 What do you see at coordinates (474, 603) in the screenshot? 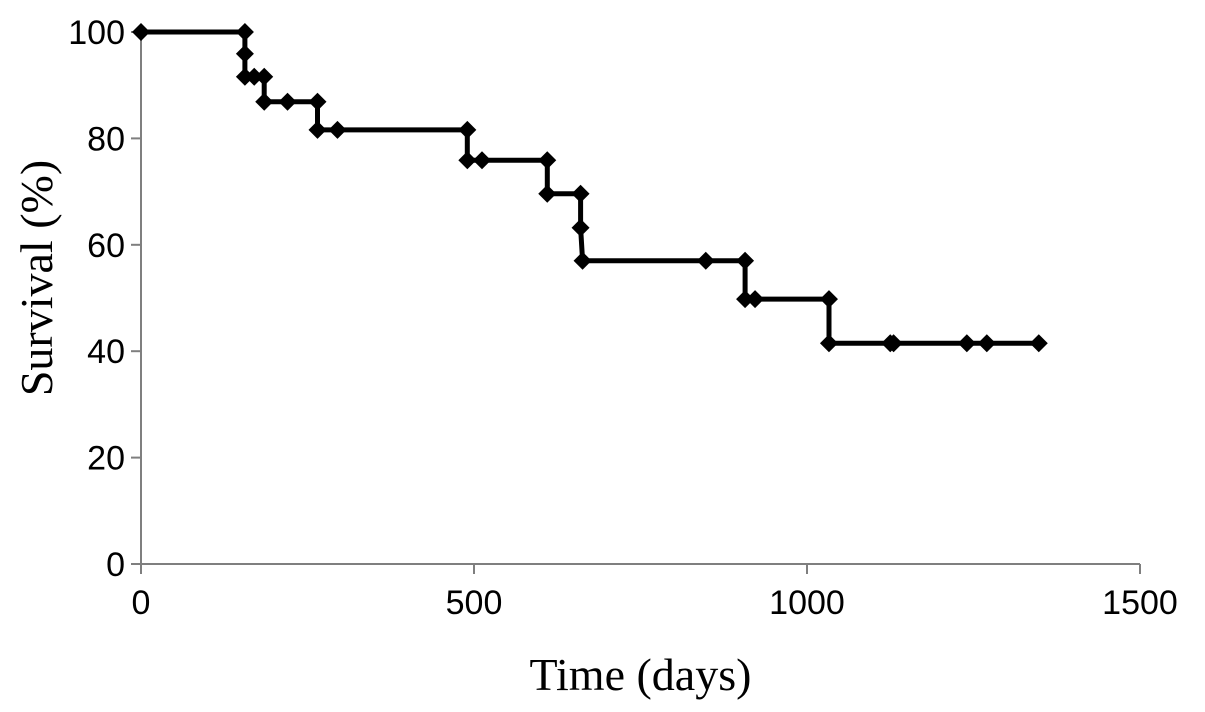
I see `x-tick-label-500: 500` at bounding box center [474, 603].